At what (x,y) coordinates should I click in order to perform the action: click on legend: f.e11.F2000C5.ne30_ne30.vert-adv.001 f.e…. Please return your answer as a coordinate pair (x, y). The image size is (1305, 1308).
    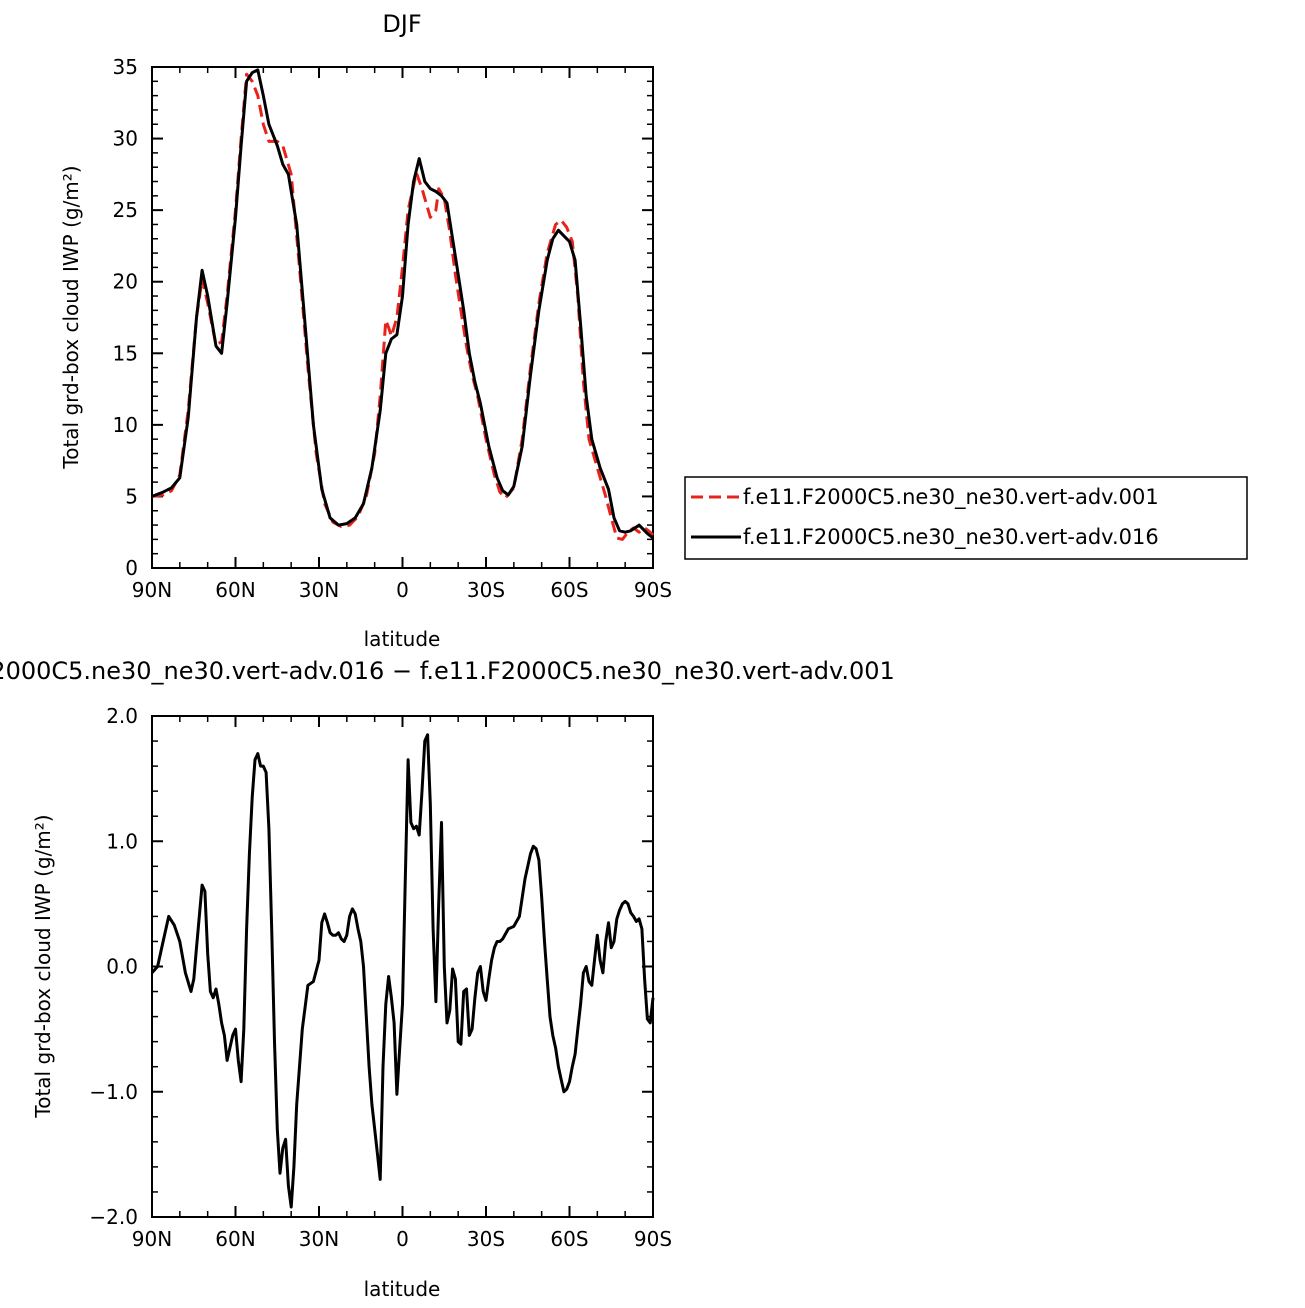
    Looking at the image, I should click on (966, 518).